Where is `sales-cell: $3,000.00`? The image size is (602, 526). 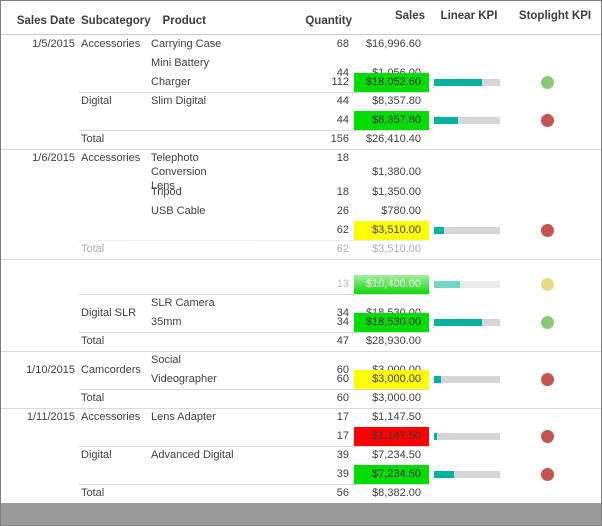 sales-cell: $3,000.00 is located at coordinates (396, 398).